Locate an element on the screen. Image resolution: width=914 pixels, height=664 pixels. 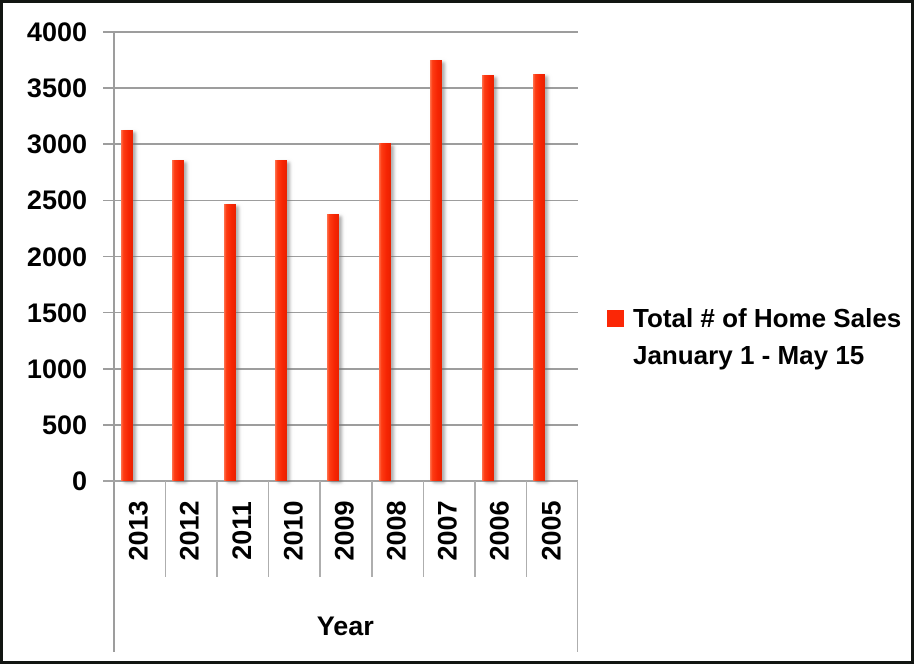
bar-2006 is located at coordinates (487, 277).